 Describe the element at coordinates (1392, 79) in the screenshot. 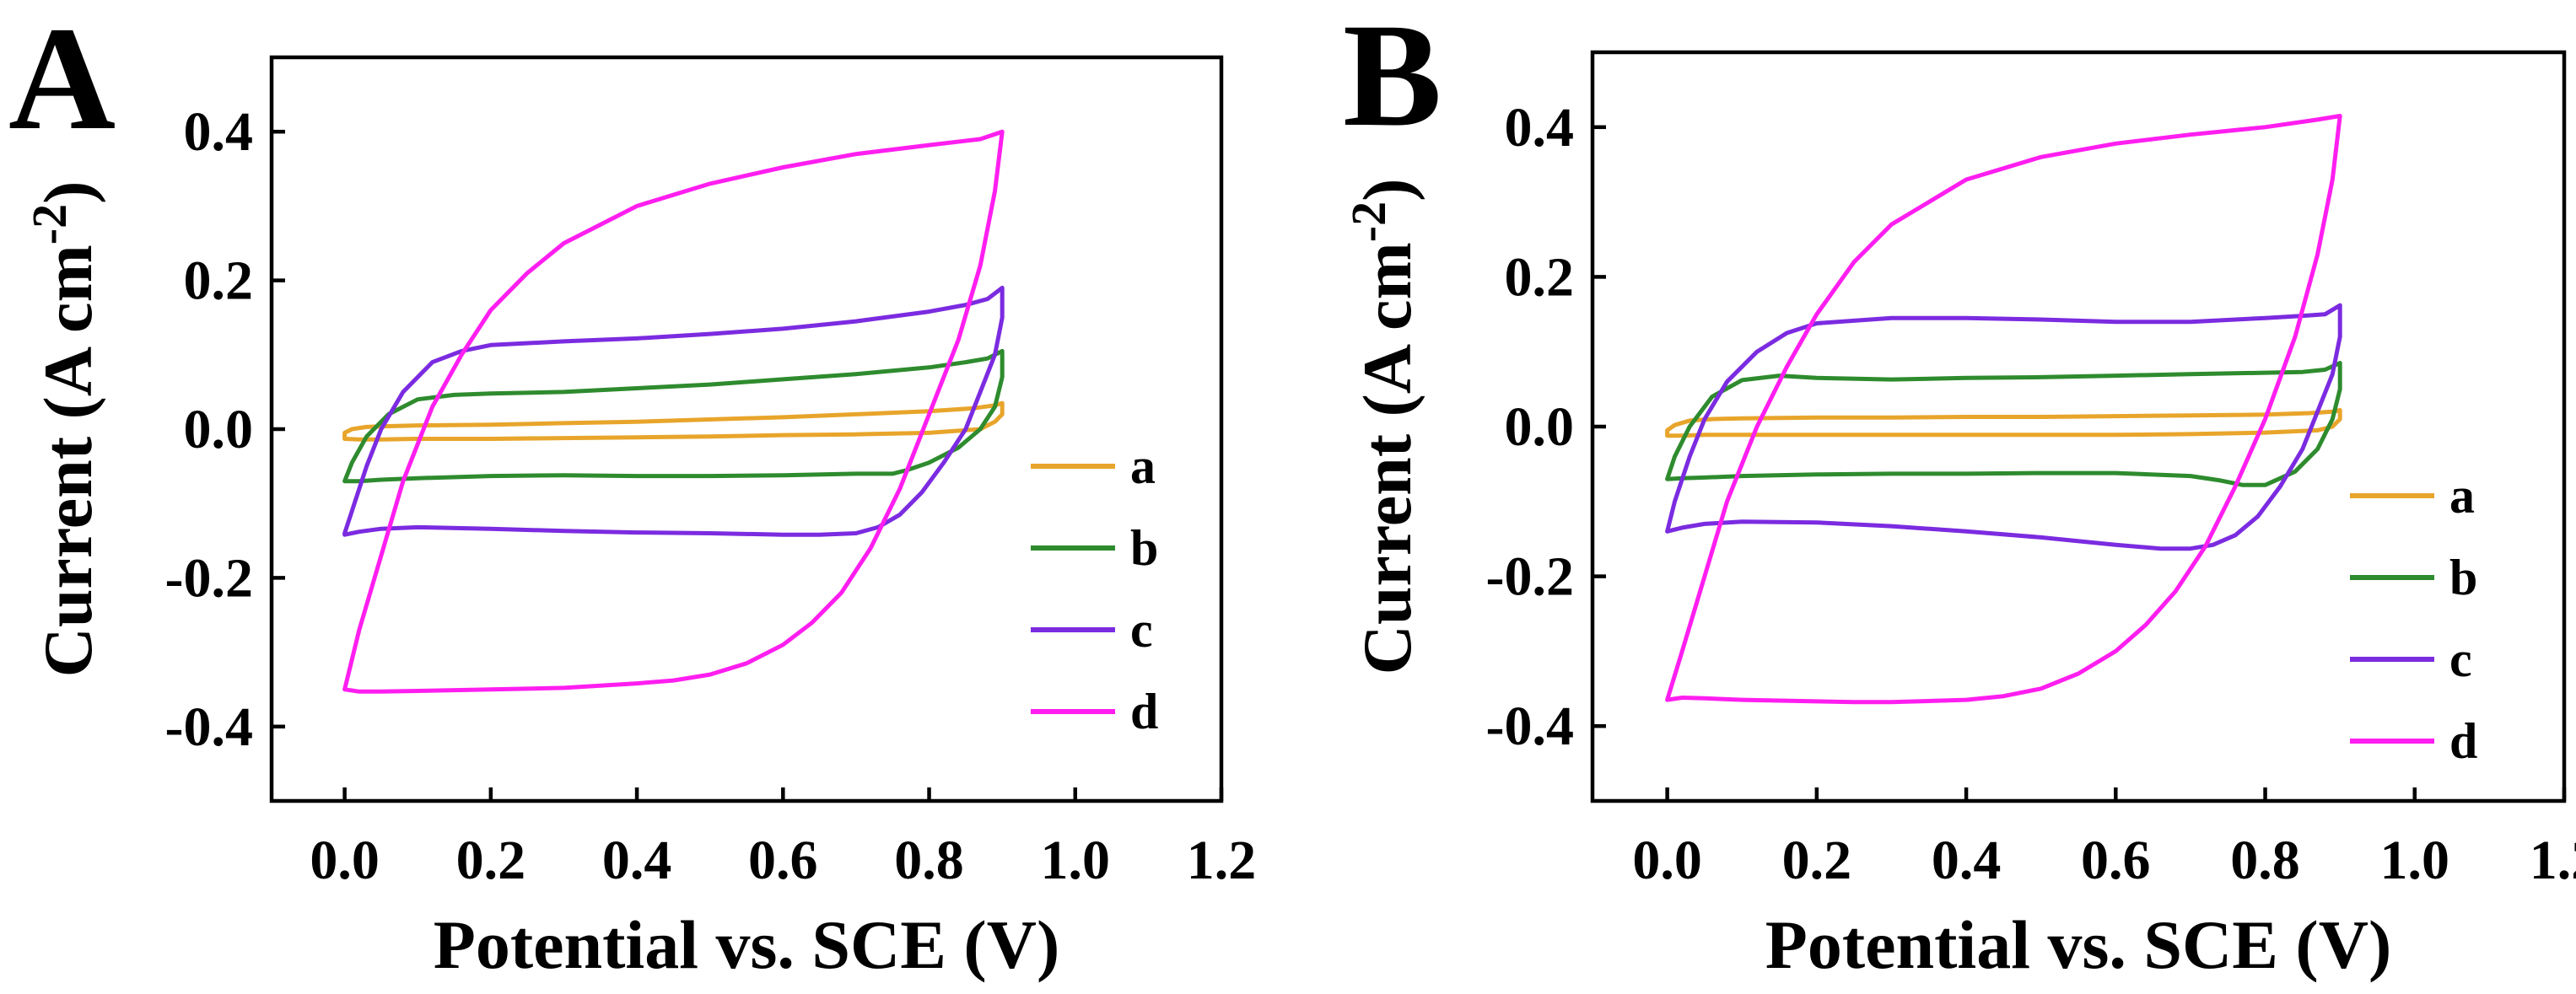

I see `panel-letter: B` at that location.